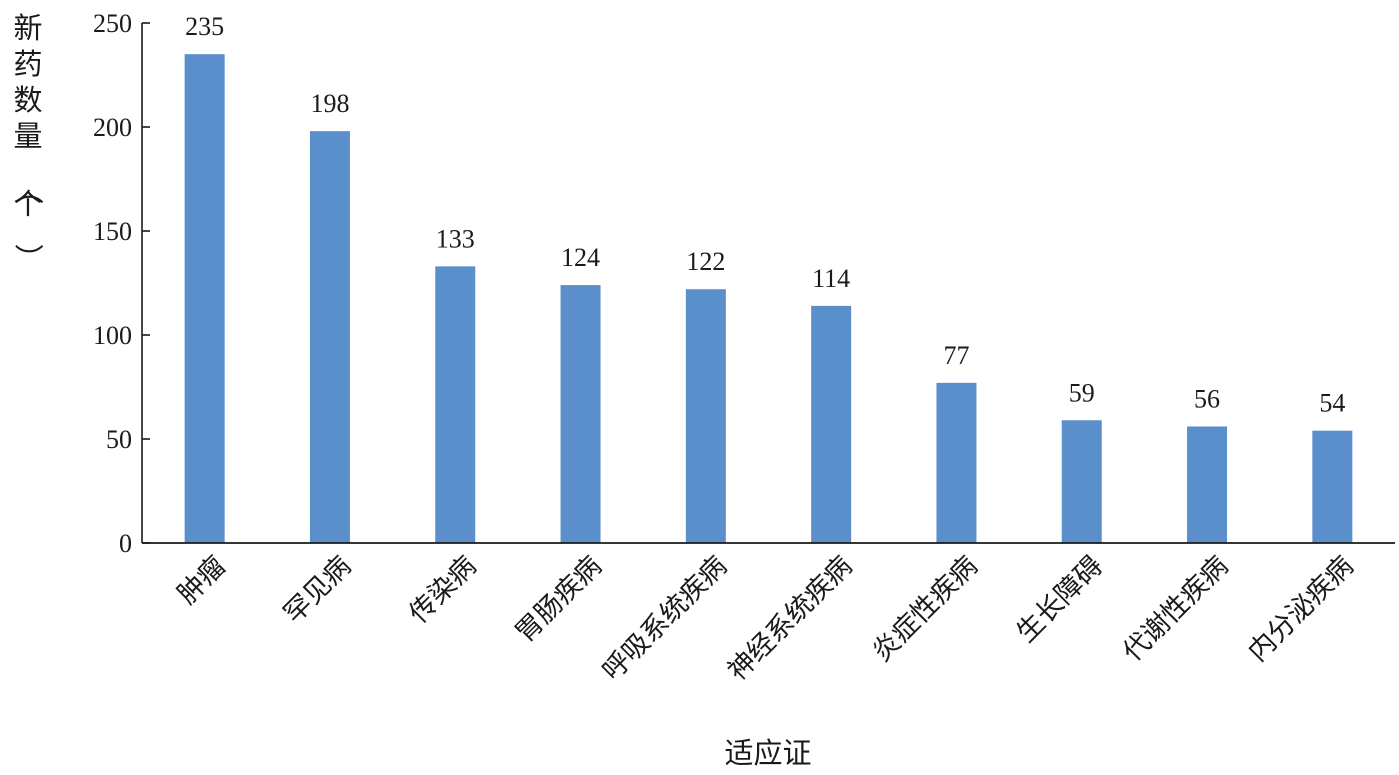  Describe the element at coordinates (27, 205) in the screenshot. I see `y-axis-title-char: 个` at that location.